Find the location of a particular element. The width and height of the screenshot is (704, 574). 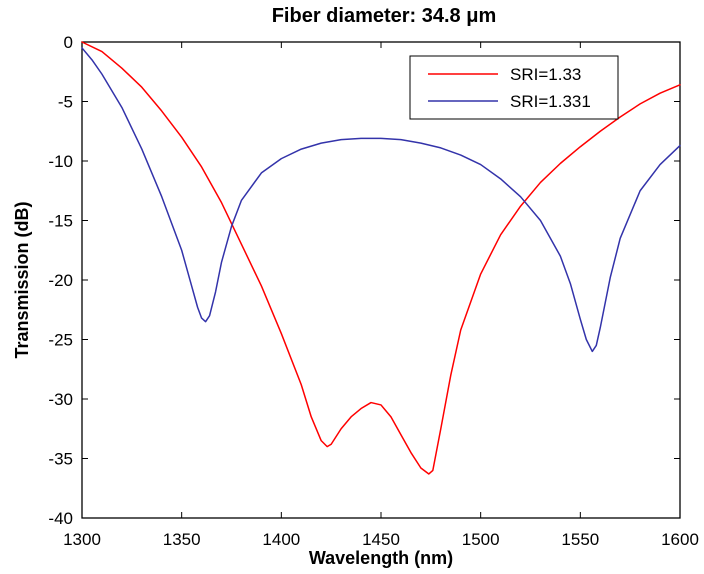

x-tick-label: 1450 is located at coordinates (381, 539).